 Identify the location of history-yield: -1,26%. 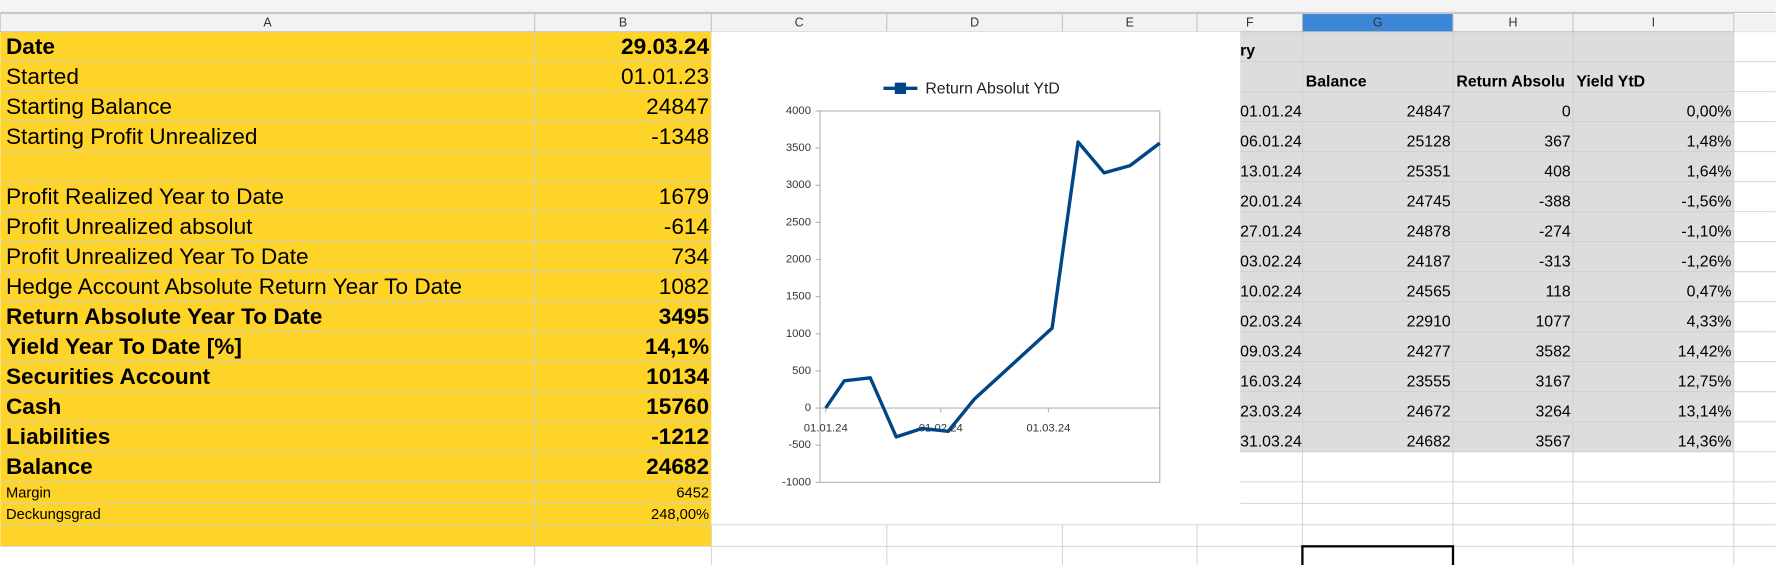
(1706, 262).